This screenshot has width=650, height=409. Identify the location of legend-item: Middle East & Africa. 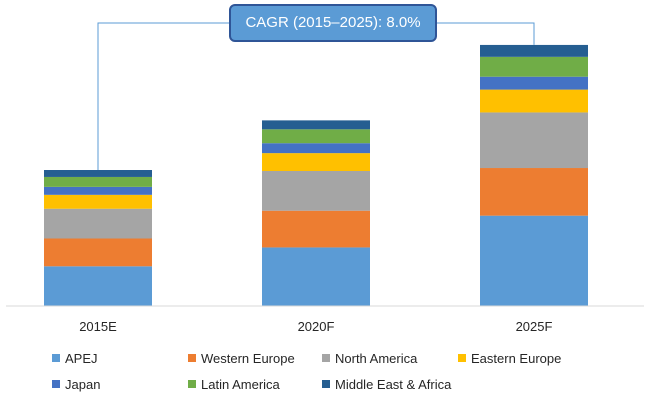
(386, 385).